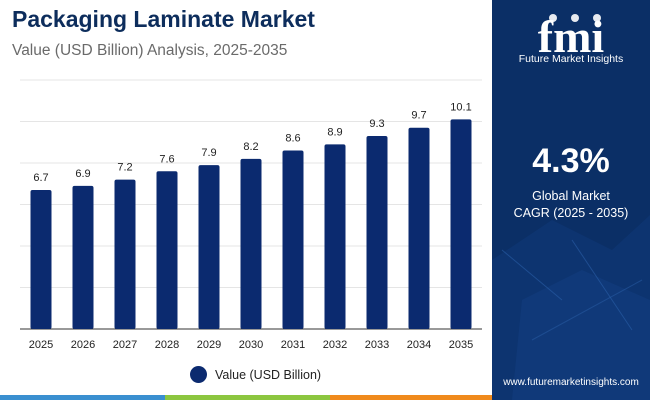  Describe the element at coordinates (82, 397) in the screenshot. I see `bottom-bar-segment-blue` at that location.